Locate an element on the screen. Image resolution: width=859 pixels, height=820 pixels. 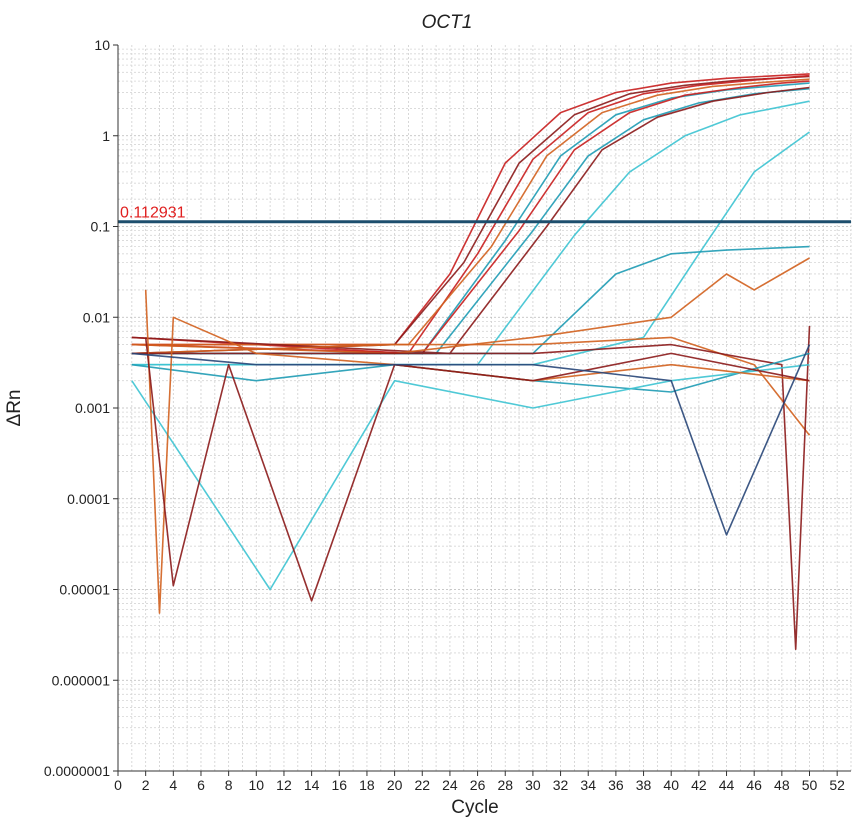
x-tick-label: 26 is located at coordinates (478, 785).